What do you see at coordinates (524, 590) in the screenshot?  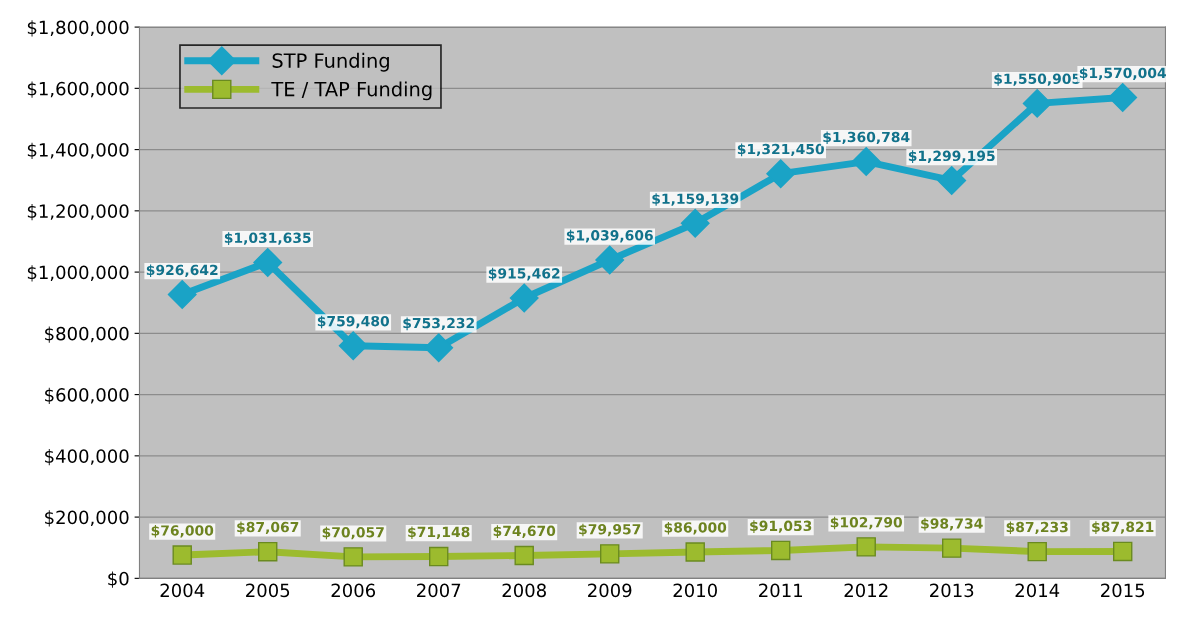 I see `x-tick-label: 2008` at bounding box center [524, 590].